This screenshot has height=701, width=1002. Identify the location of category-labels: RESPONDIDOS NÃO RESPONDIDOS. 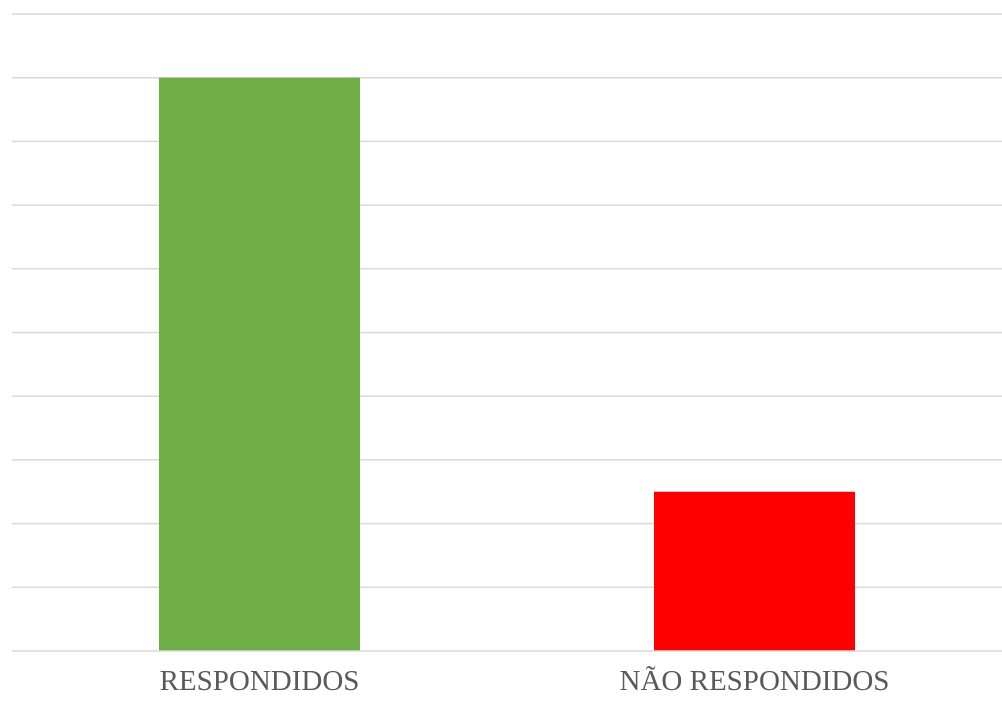
(525, 681).